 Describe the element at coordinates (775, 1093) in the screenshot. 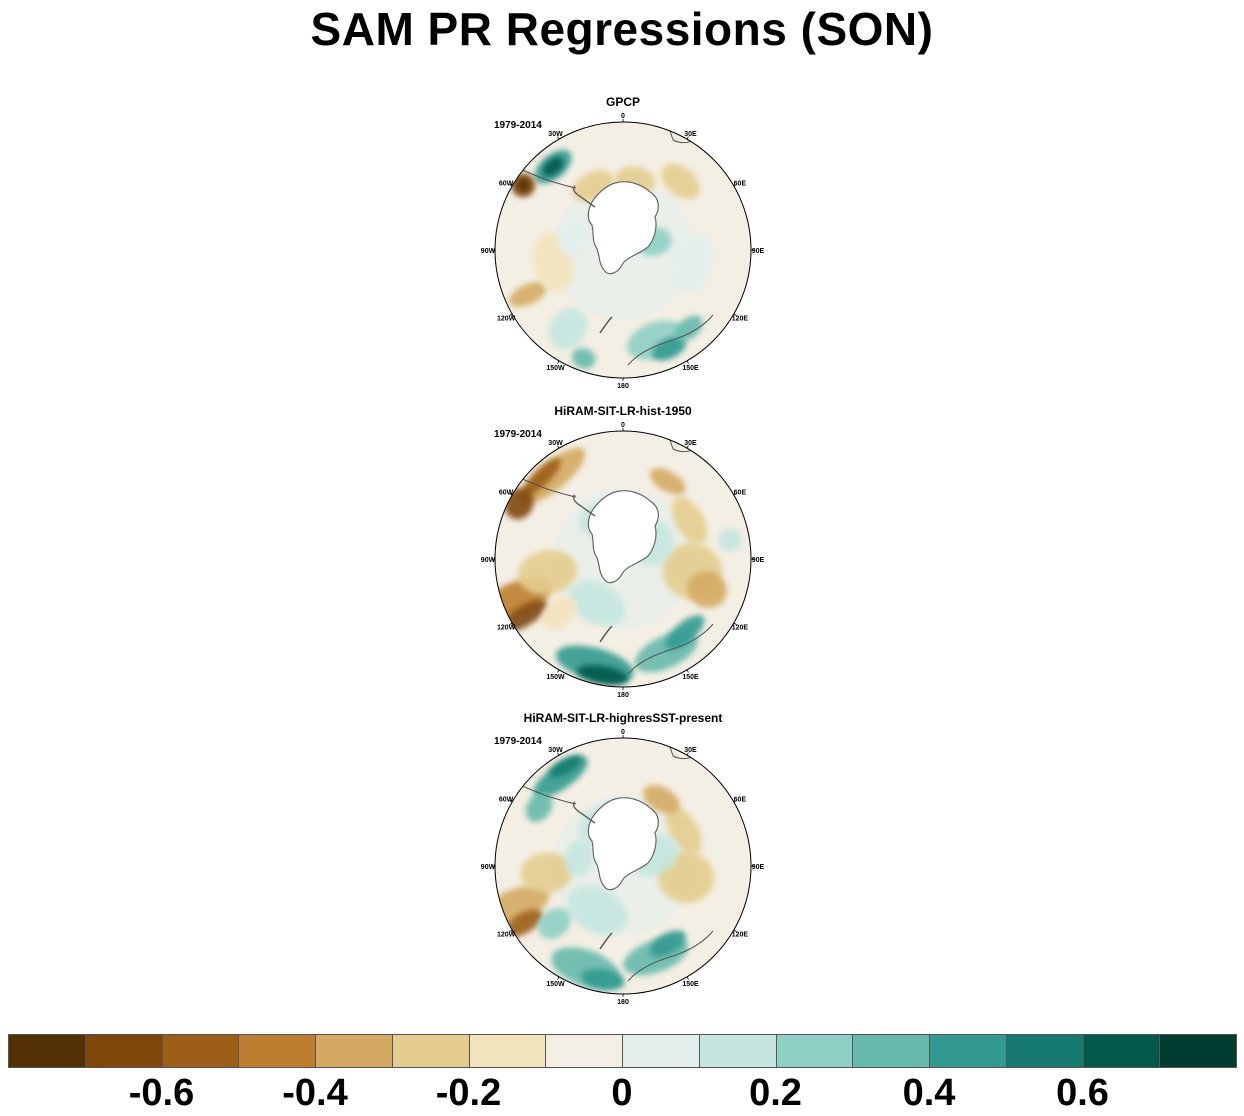

I see `colorbar-tick-label: 0.2` at that location.